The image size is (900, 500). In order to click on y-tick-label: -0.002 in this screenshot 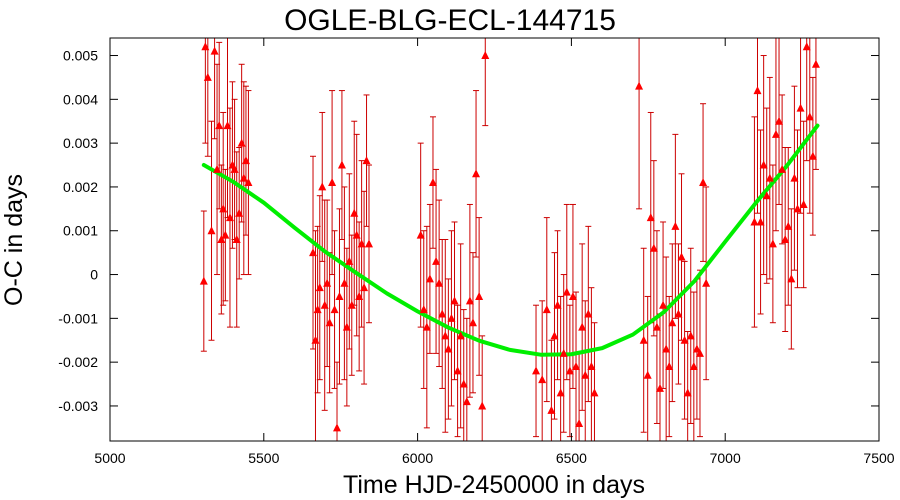, I will do `click(78, 362)`.